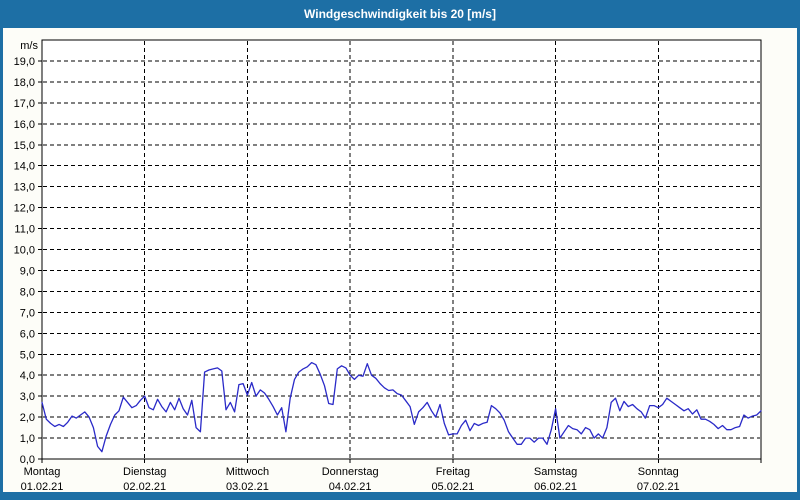  What do you see at coordinates (27, 418) in the screenshot?
I see `svg-text: 2,0` at bounding box center [27, 418].